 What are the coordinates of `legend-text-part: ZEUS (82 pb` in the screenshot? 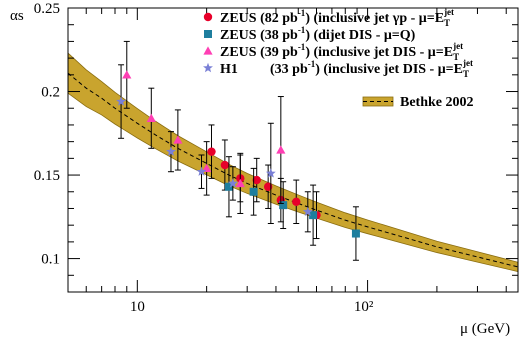 It's located at (259, 18).